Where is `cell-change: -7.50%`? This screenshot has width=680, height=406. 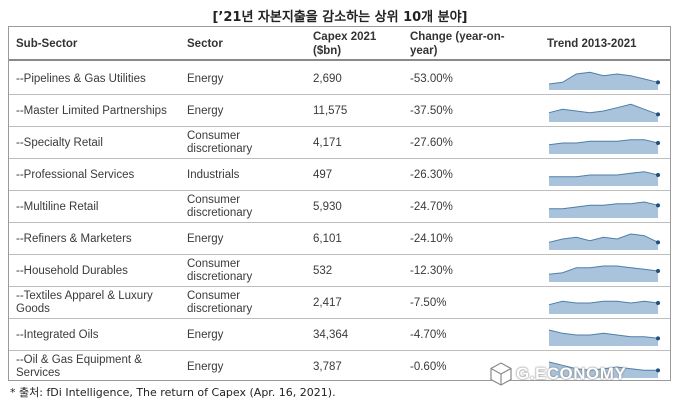
cell-change: -7.50% is located at coordinates (428, 302).